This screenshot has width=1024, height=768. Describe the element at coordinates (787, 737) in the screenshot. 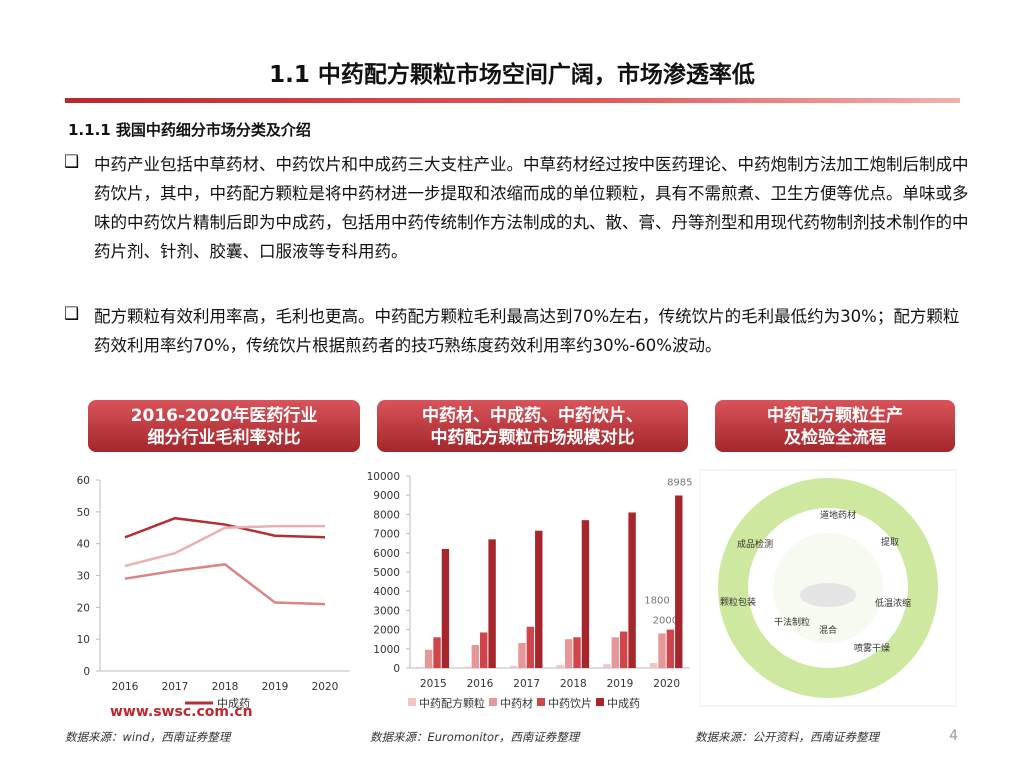

I see `source: 数据来源：公开资料，西南证券整理` at that location.